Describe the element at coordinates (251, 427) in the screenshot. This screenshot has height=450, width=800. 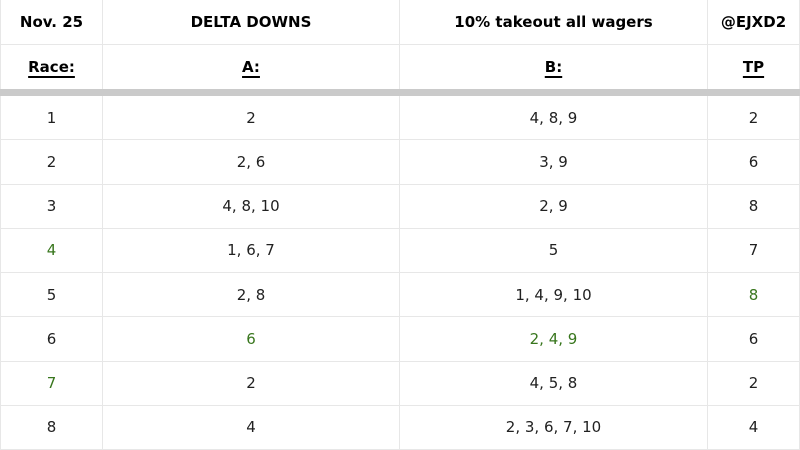
I see `a-picks: 4` at that location.